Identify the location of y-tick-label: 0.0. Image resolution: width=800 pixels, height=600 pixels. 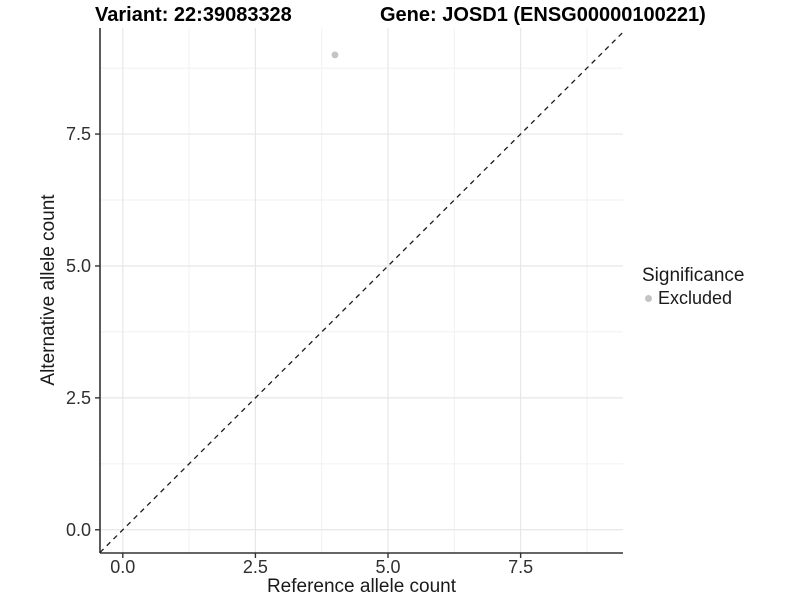
(78, 529).